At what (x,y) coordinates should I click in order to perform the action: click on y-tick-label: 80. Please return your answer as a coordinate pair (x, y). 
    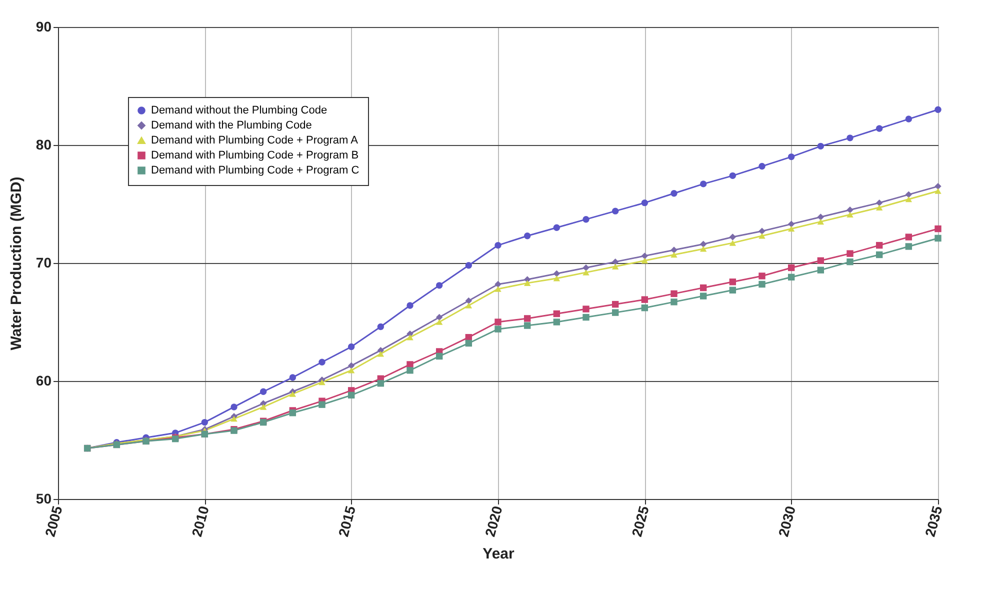
    Looking at the image, I should click on (44, 144).